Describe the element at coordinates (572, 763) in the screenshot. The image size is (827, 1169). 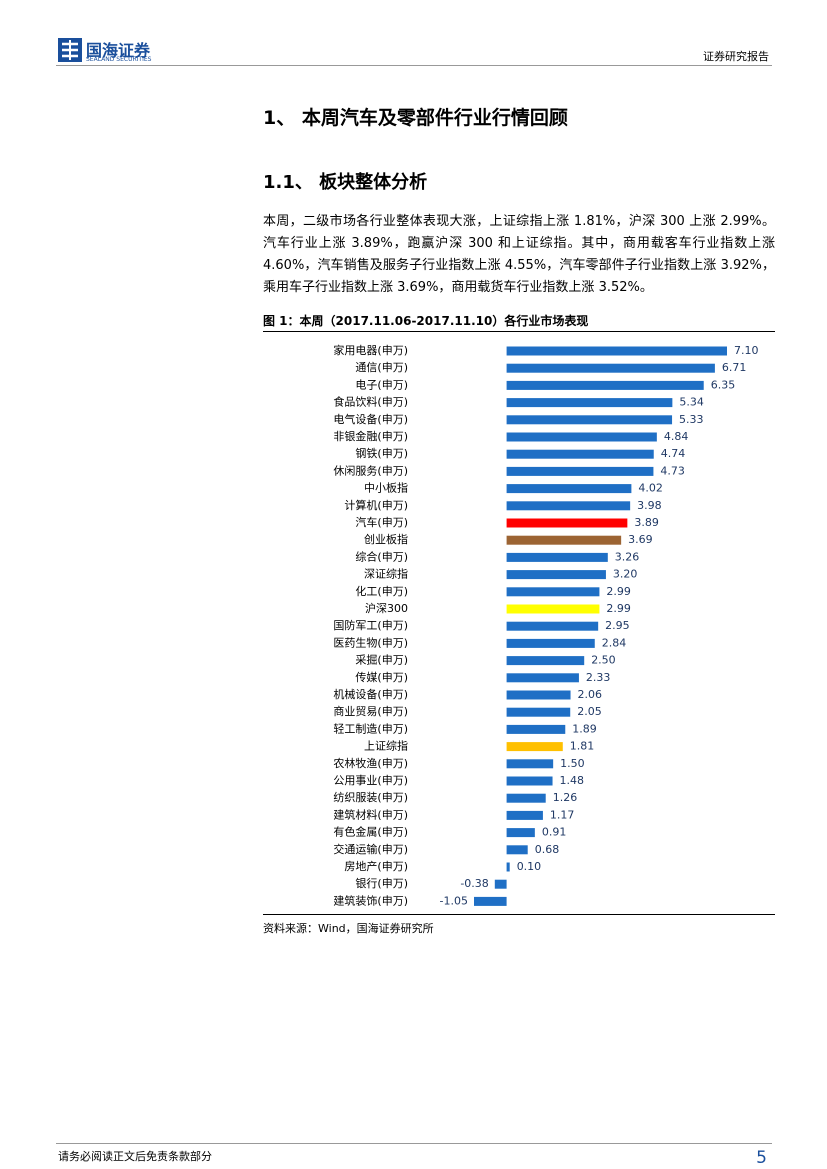
I see `value-label: 1.50` at that location.